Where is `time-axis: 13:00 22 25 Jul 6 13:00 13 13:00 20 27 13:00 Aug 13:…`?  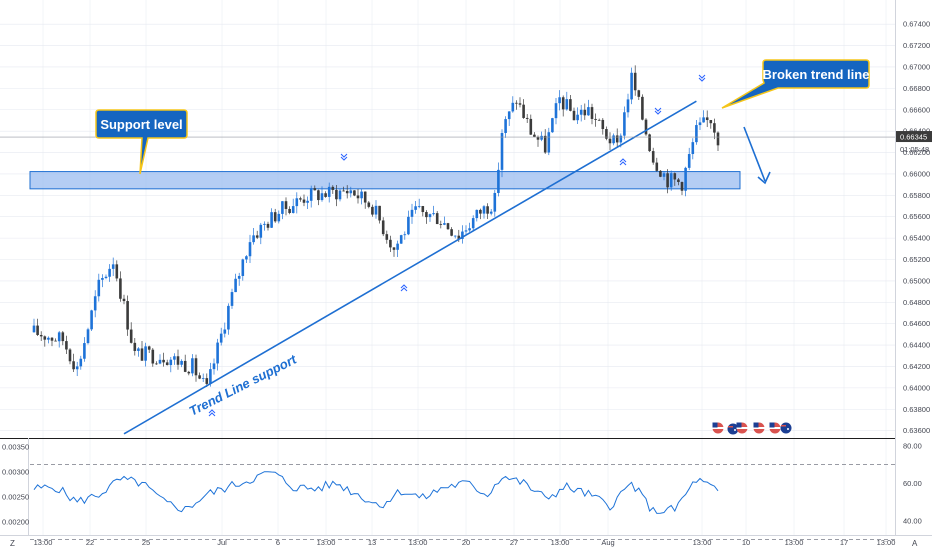
time-axis: 13:00 22 25 Jul 6 13:00 13 13:00 20 27 13:00 Aug 13:… is located at coordinates (465, 542).